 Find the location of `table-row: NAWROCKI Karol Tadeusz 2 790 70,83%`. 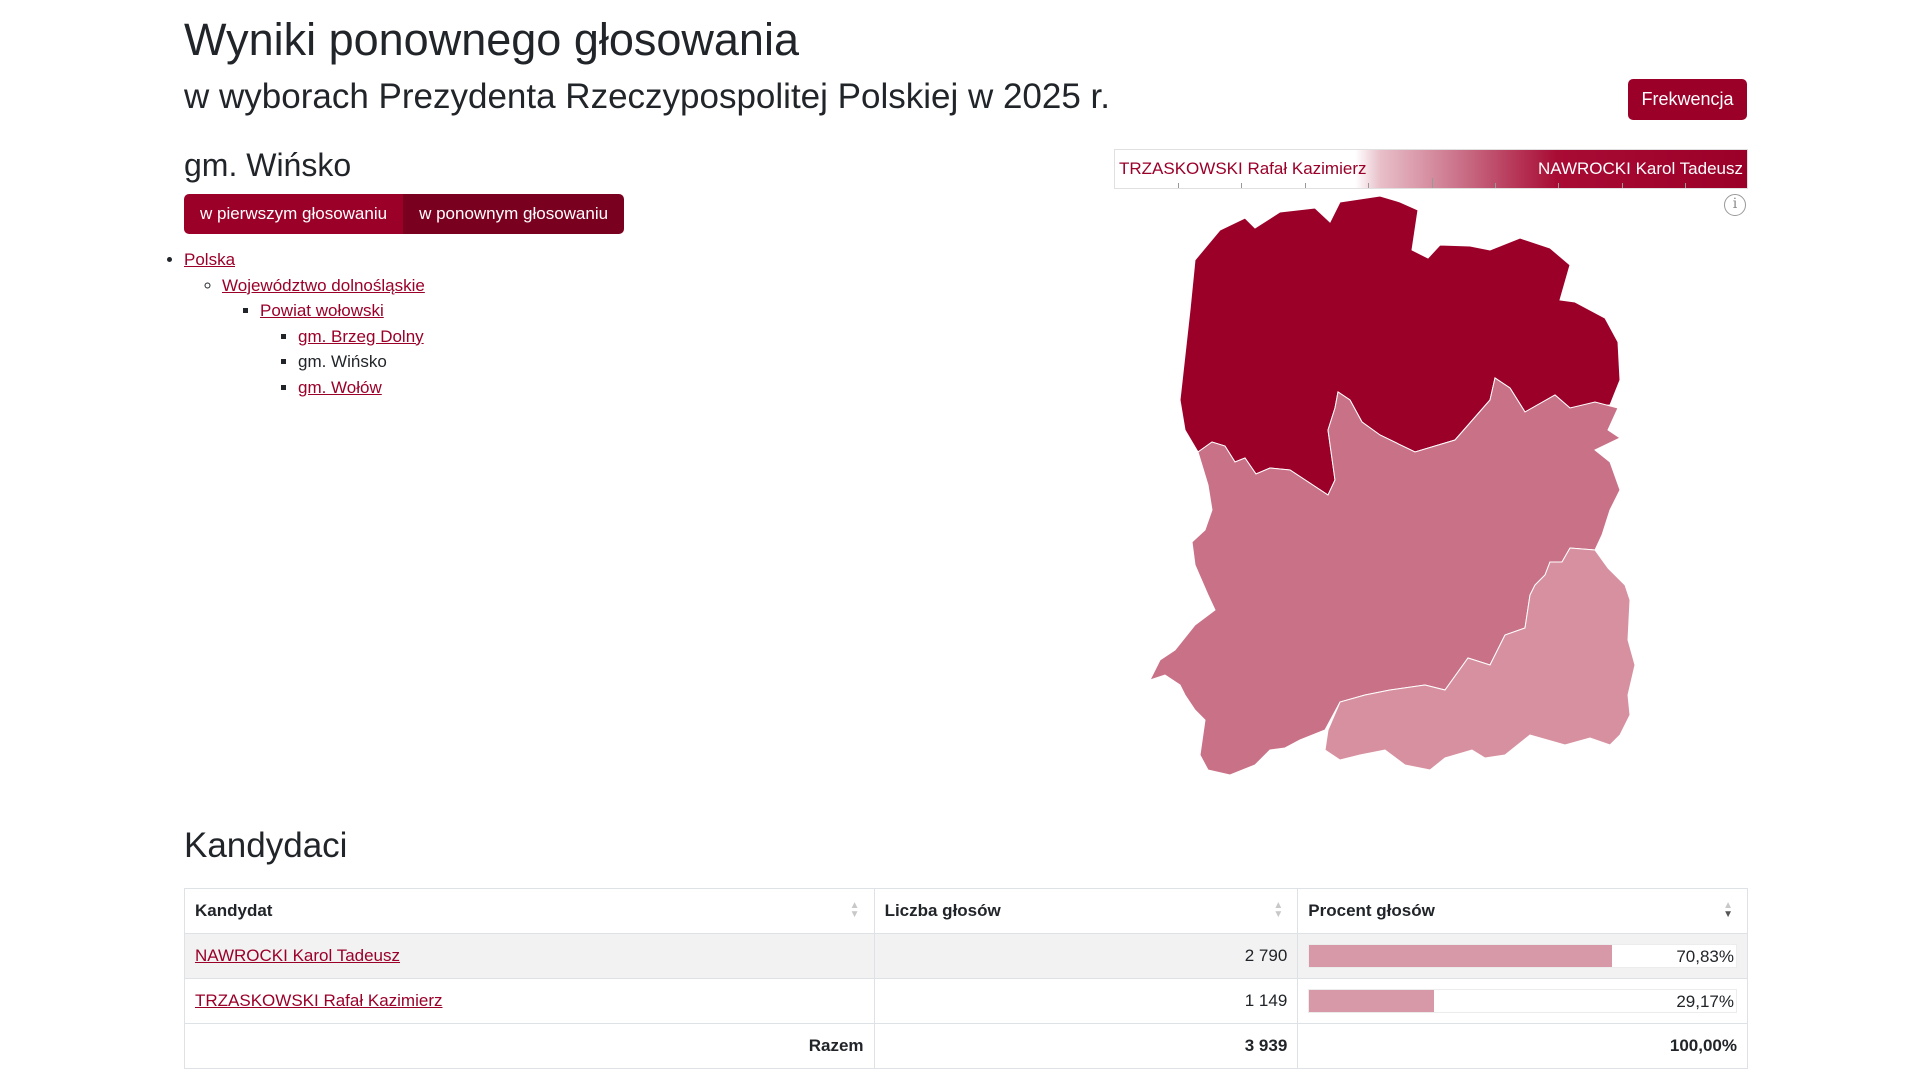

table-row: NAWROCKI Karol Tadeusz 2 790 70,83% is located at coordinates (966, 956).